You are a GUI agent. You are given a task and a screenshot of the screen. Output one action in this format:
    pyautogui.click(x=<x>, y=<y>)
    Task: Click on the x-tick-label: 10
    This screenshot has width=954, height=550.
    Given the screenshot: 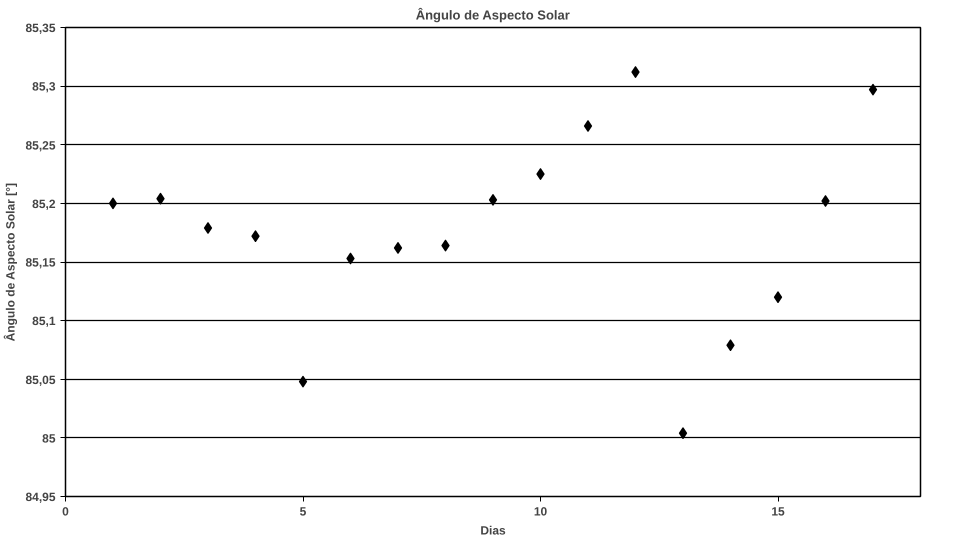 What is the action you would take?
    pyautogui.click(x=541, y=511)
    